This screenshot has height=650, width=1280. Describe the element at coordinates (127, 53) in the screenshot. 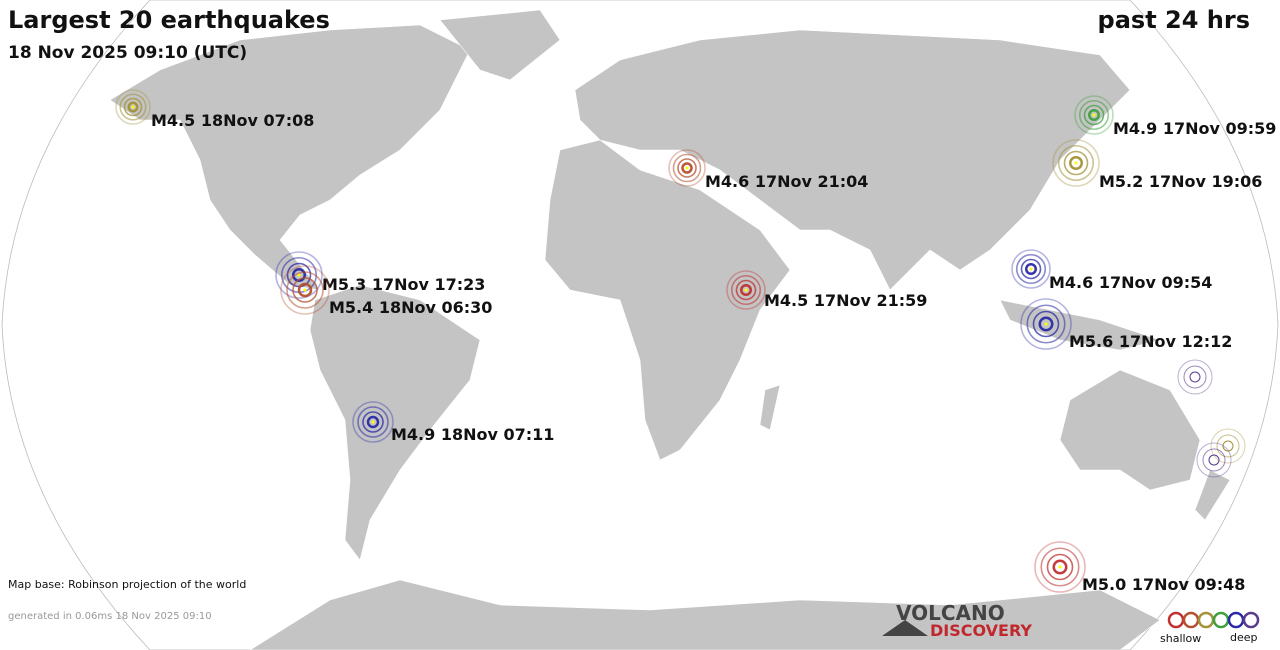

I see `subtitle: 18 Nov 2025 09:10 (UTC)` at that location.